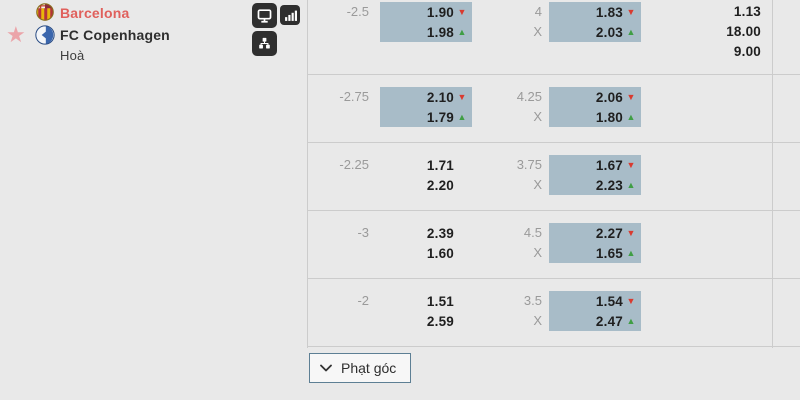 The width and height of the screenshot is (800, 400). Describe the element at coordinates (440, 117) in the screenshot. I see `odds-value: 1.79` at that location.